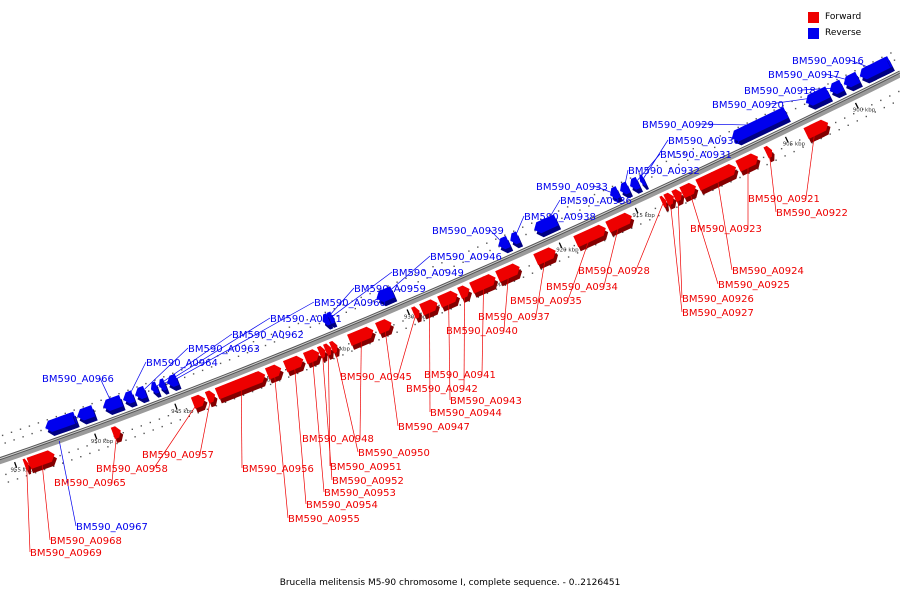 The image size is (900, 600). Describe the element at coordinates (394, 453) in the screenshot. I see `gene-label: BM590_A0950` at that location.